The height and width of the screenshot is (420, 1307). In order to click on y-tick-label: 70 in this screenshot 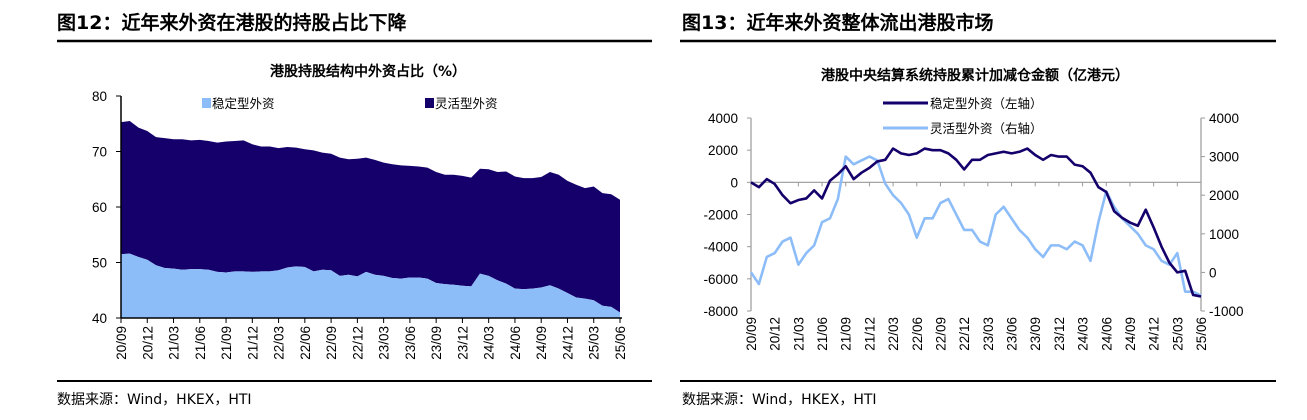, I will do `click(99, 152)`.